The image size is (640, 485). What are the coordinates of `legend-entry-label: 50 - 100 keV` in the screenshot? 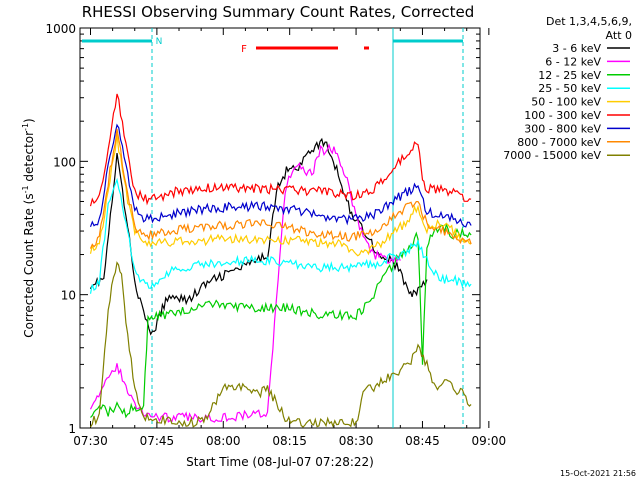 It's located at (566, 102).